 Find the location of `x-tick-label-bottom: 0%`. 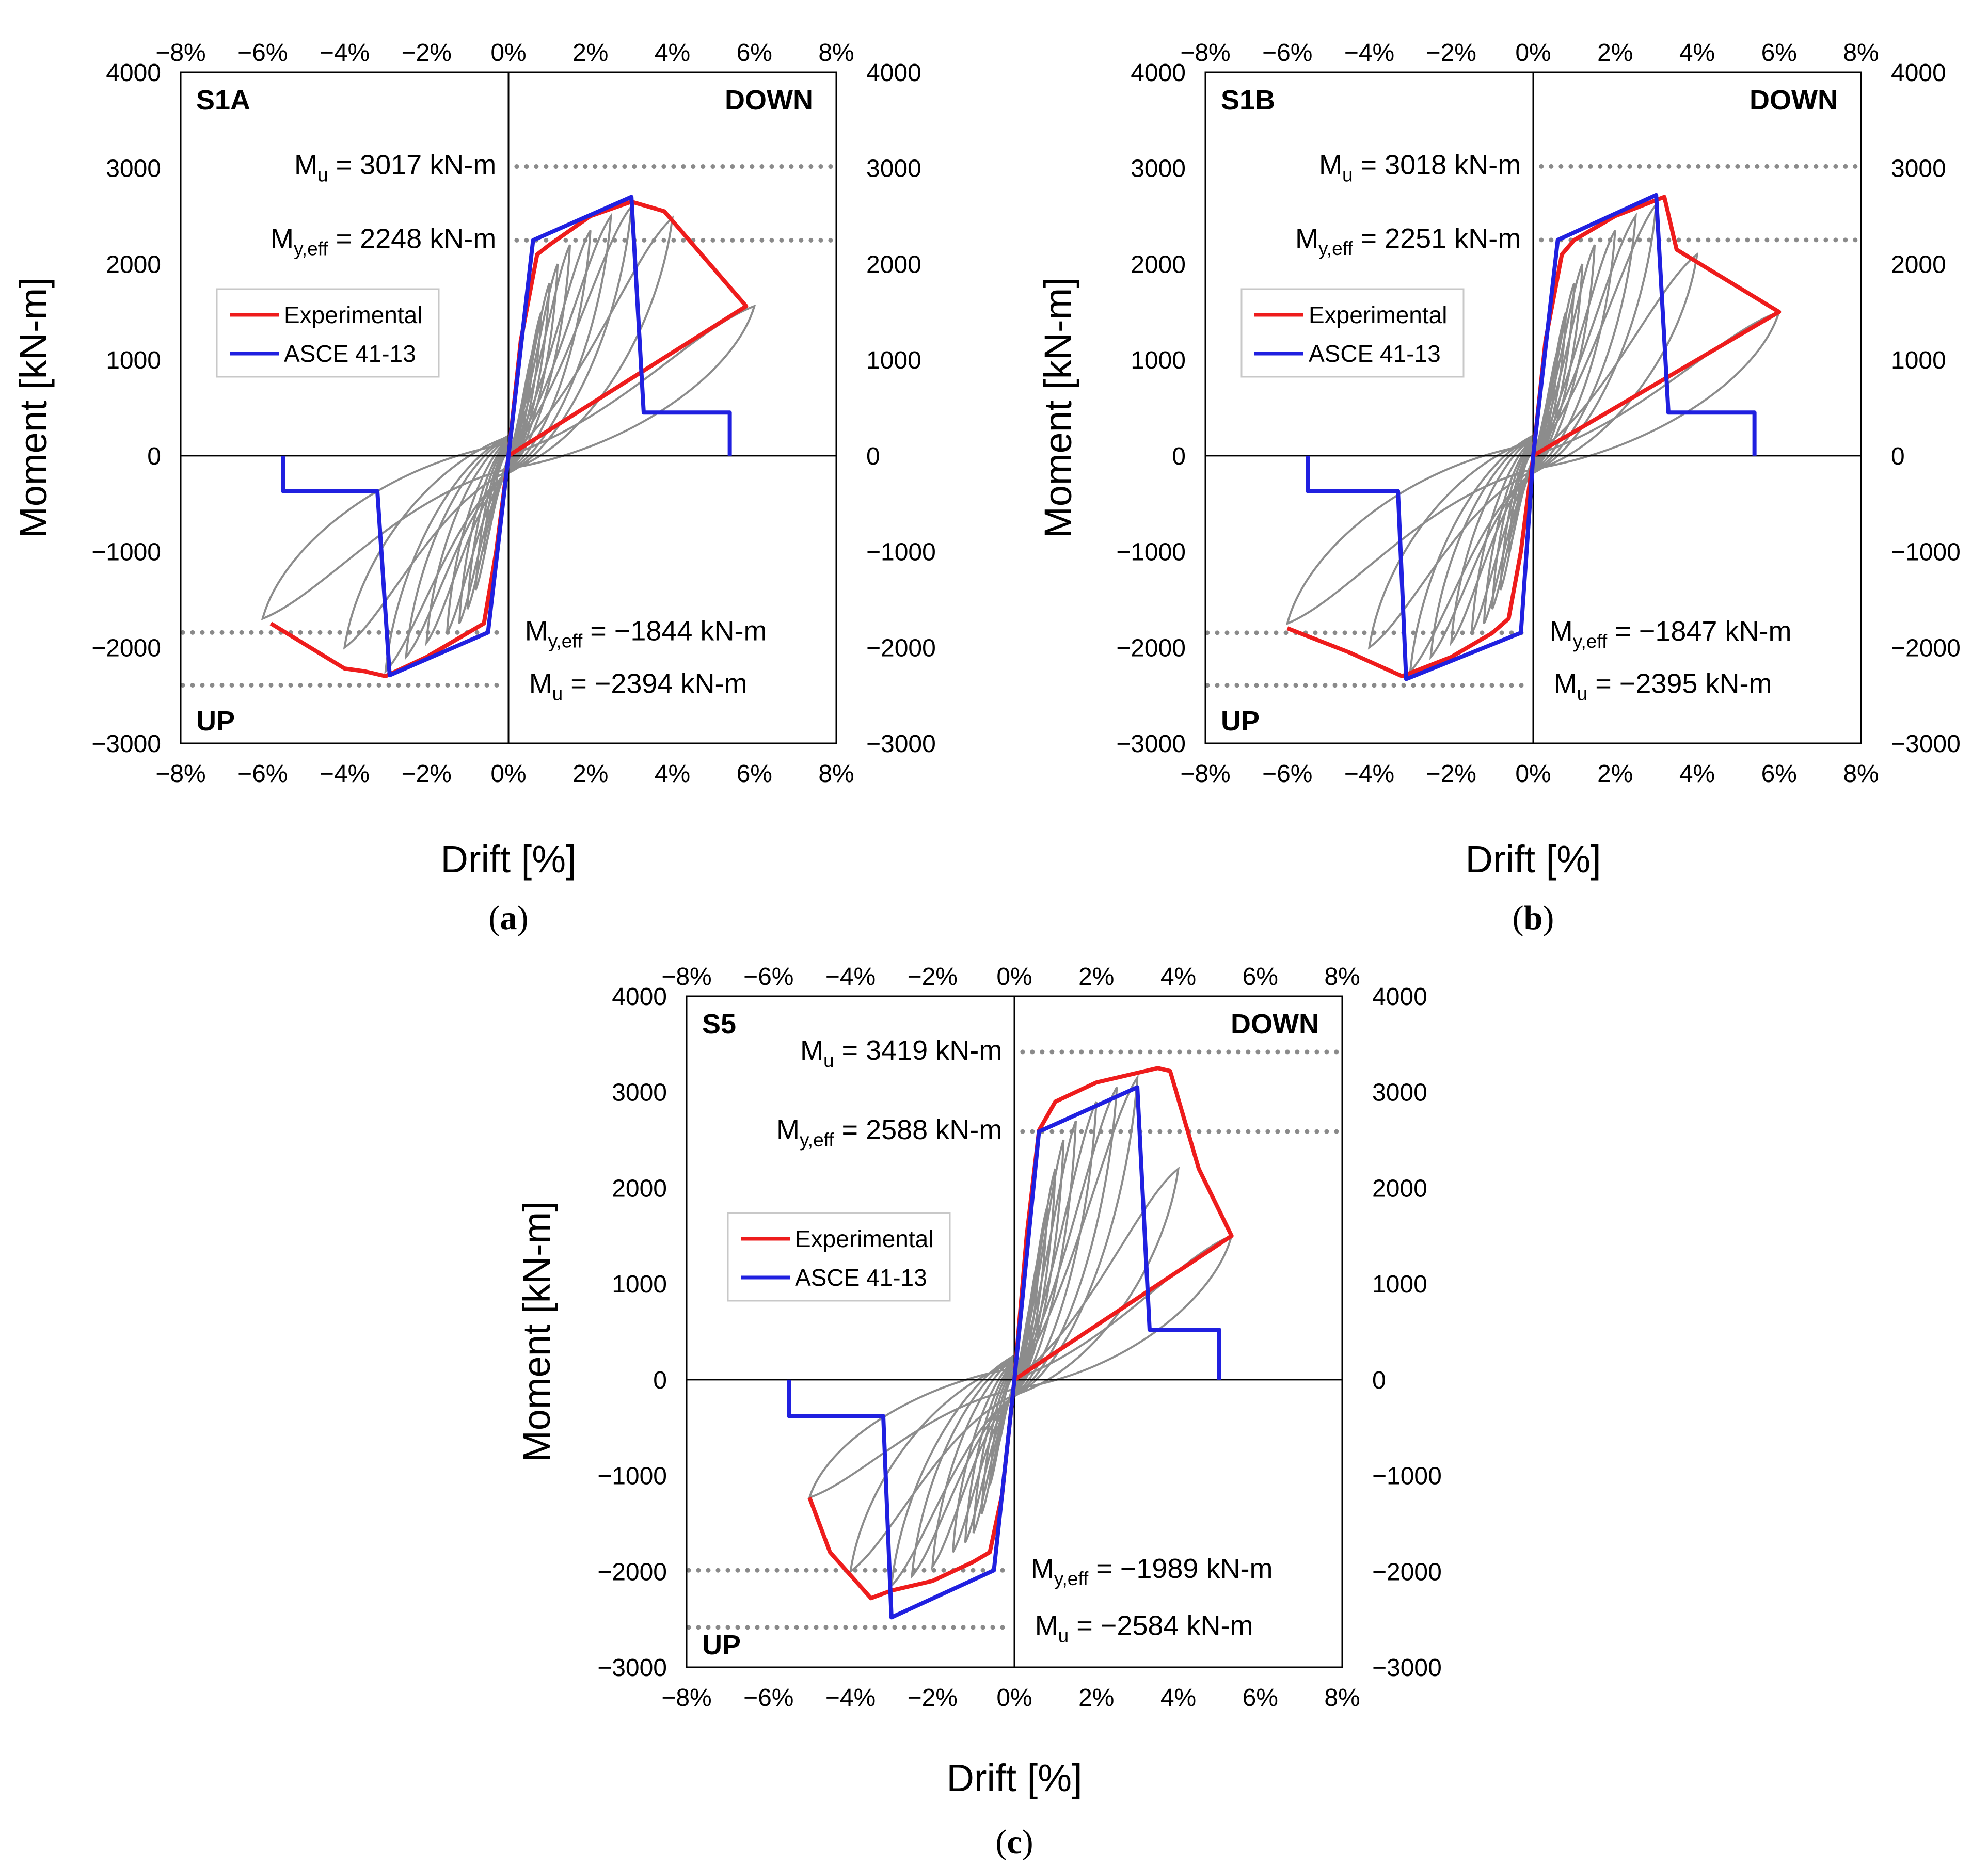

x-tick-label-bottom: 0% is located at coordinates (1533, 774).